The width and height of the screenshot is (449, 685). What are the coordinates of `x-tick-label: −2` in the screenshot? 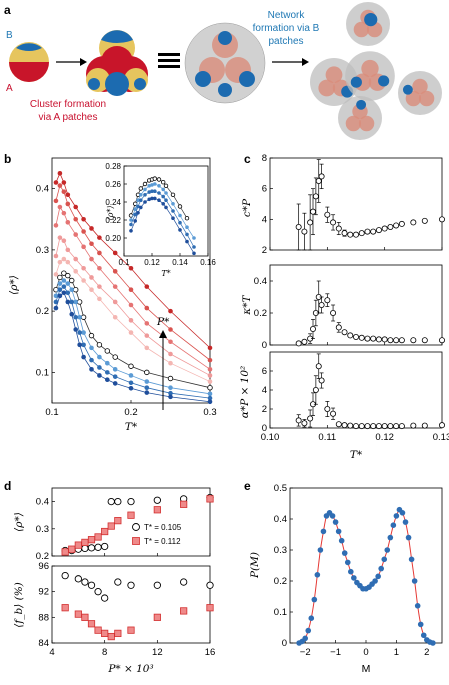 It's located at (305, 652).